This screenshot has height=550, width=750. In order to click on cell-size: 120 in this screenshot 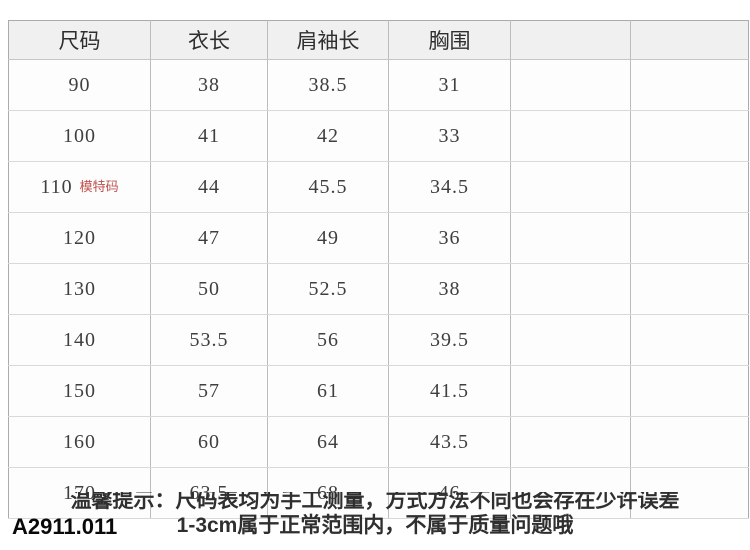, I will do `click(79, 238)`.